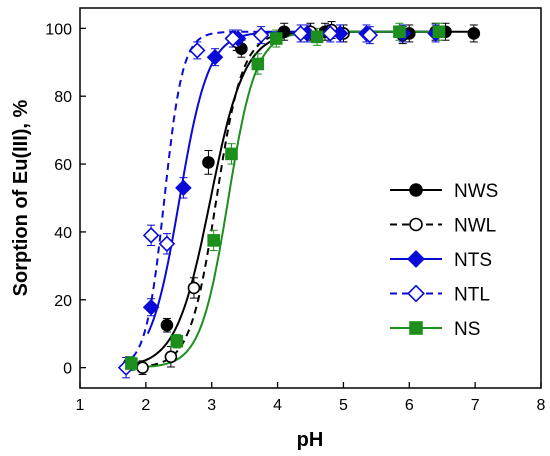 This screenshot has height=456, width=550. I want to click on legend-entry-nwl: NWL, so click(443, 226).